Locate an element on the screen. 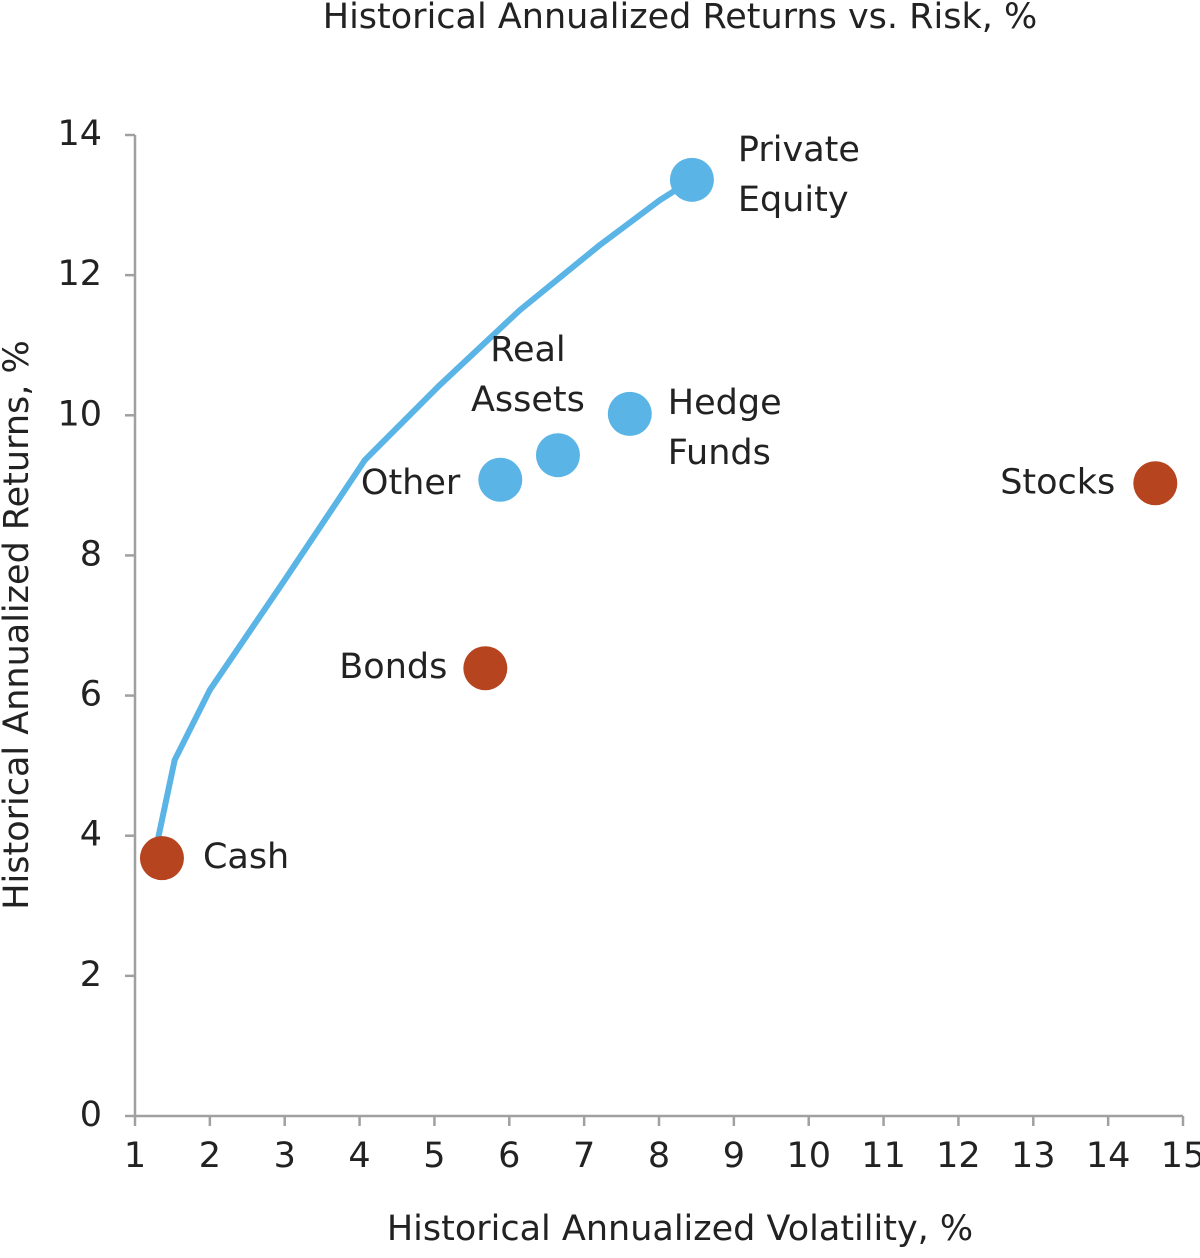 The height and width of the screenshot is (1258, 1200). x-tick-label: 6 is located at coordinates (509, 1156).